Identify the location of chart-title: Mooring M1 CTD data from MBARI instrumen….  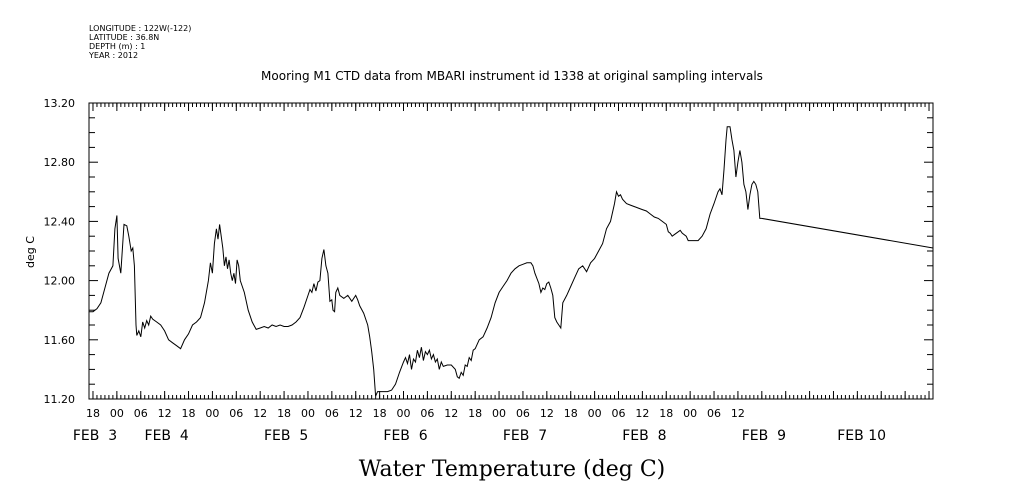
(512, 76).